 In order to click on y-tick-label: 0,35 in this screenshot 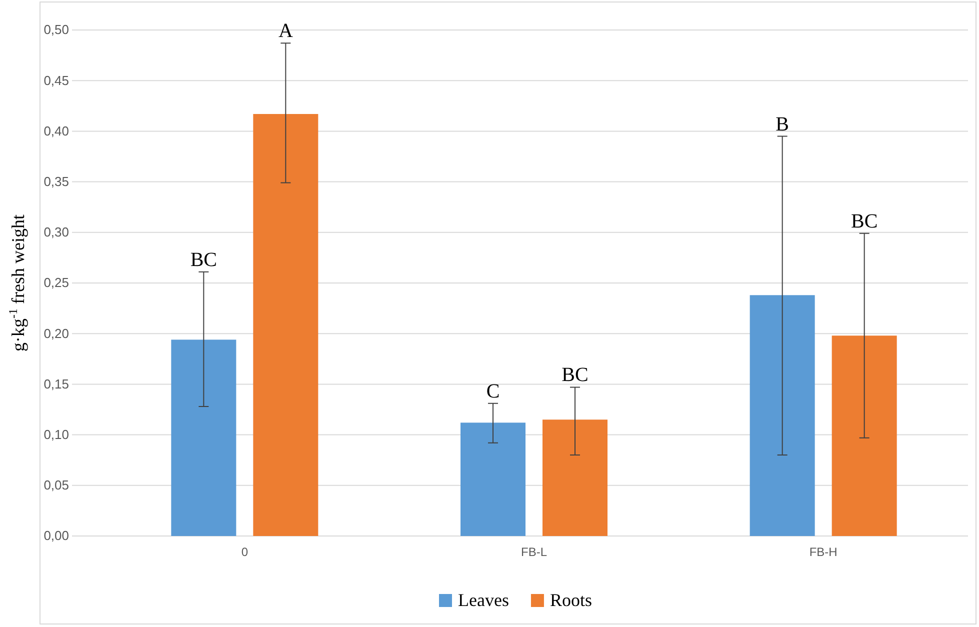, I will do `click(56, 181)`.